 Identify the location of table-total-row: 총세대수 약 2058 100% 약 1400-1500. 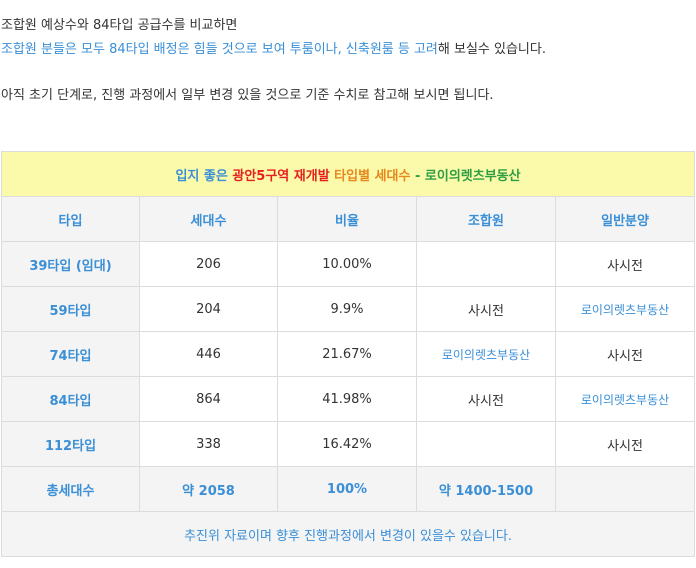
(348, 489).